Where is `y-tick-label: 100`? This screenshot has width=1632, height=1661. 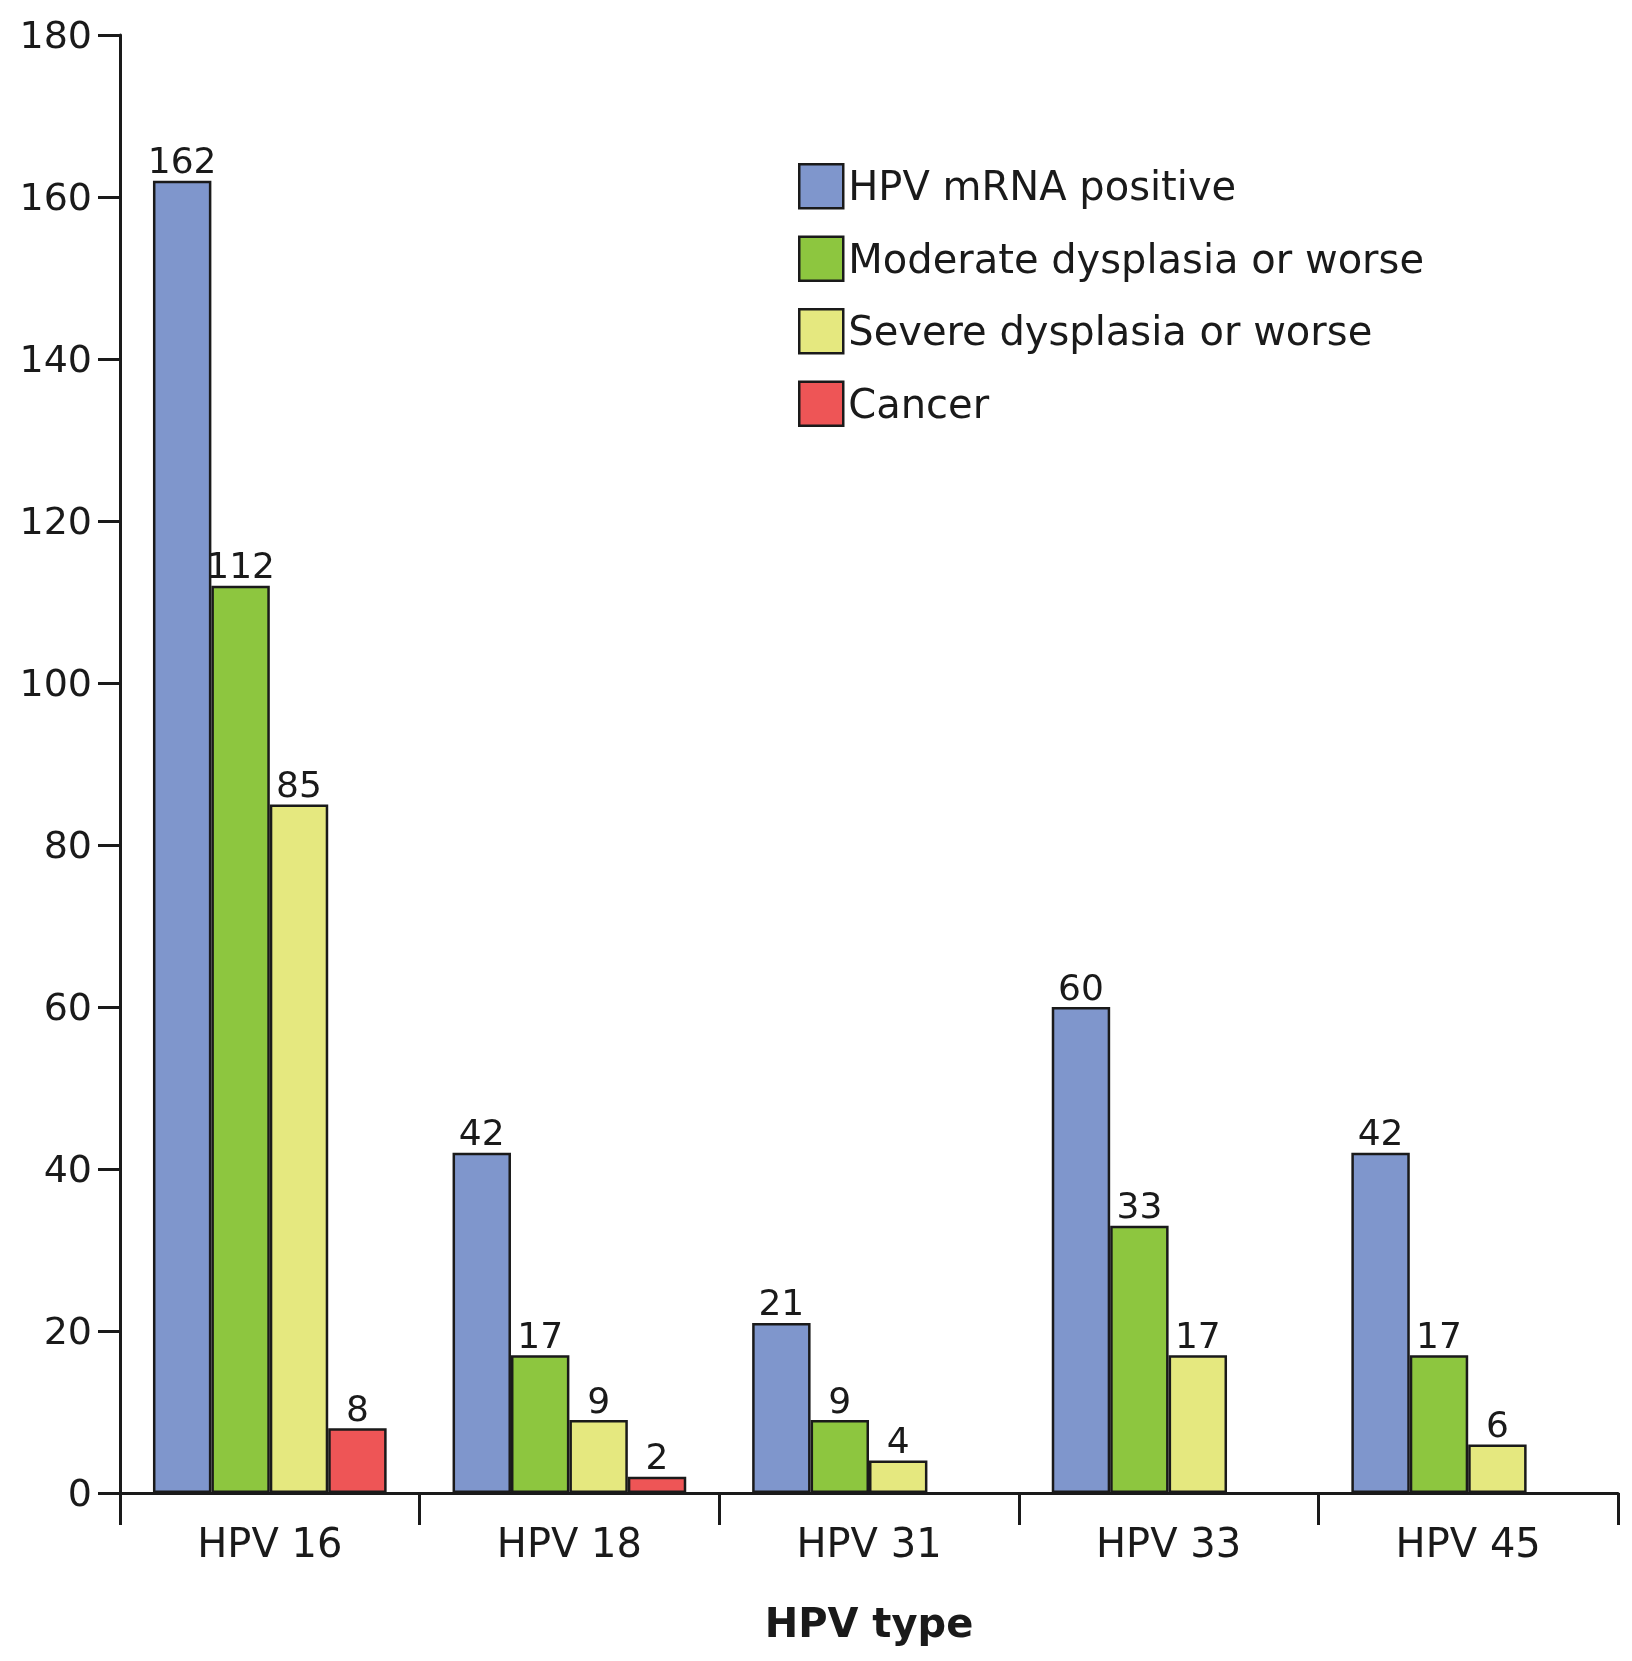 y-tick-label: 100 is located at coordinates (55, 683).